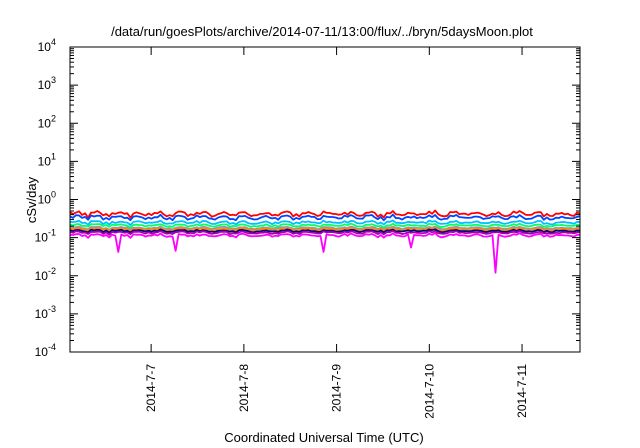 Image resolution: width=640 pixels, height=448 pixels. I want to click on y-tick-label: 10³, so click(47, 83).